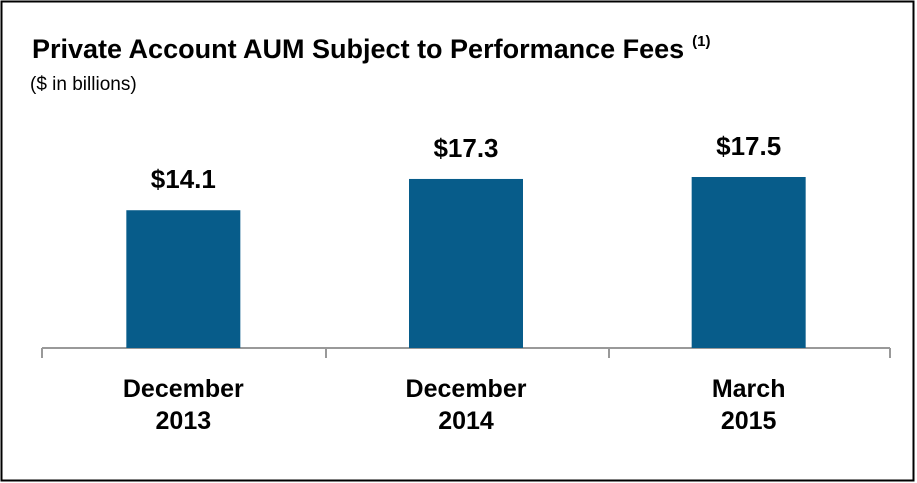 Image resolution: width=917 pixels, height=483 pixels. I want to click on axis-ticks, so click(466, 353).